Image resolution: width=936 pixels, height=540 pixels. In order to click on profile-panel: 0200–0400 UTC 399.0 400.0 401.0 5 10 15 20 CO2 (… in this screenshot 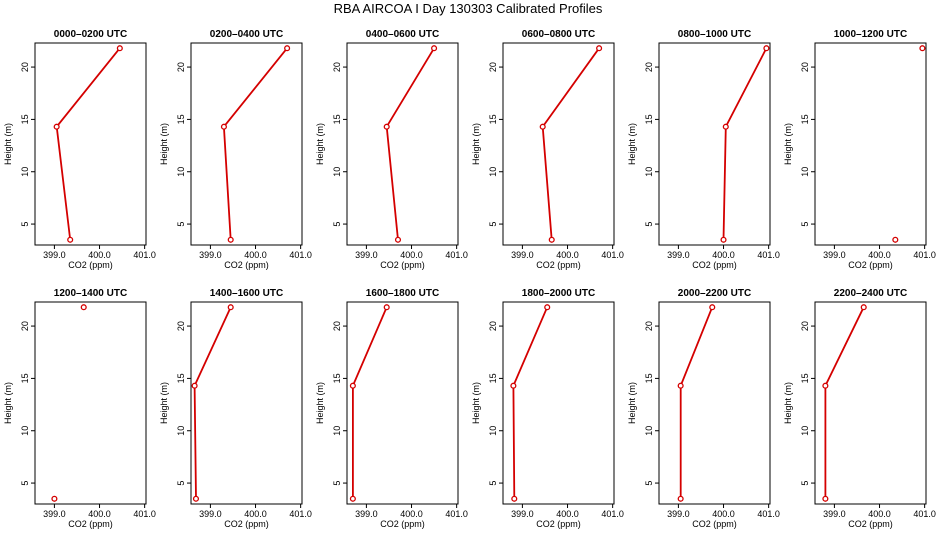, I will do `click(235, 149)`.